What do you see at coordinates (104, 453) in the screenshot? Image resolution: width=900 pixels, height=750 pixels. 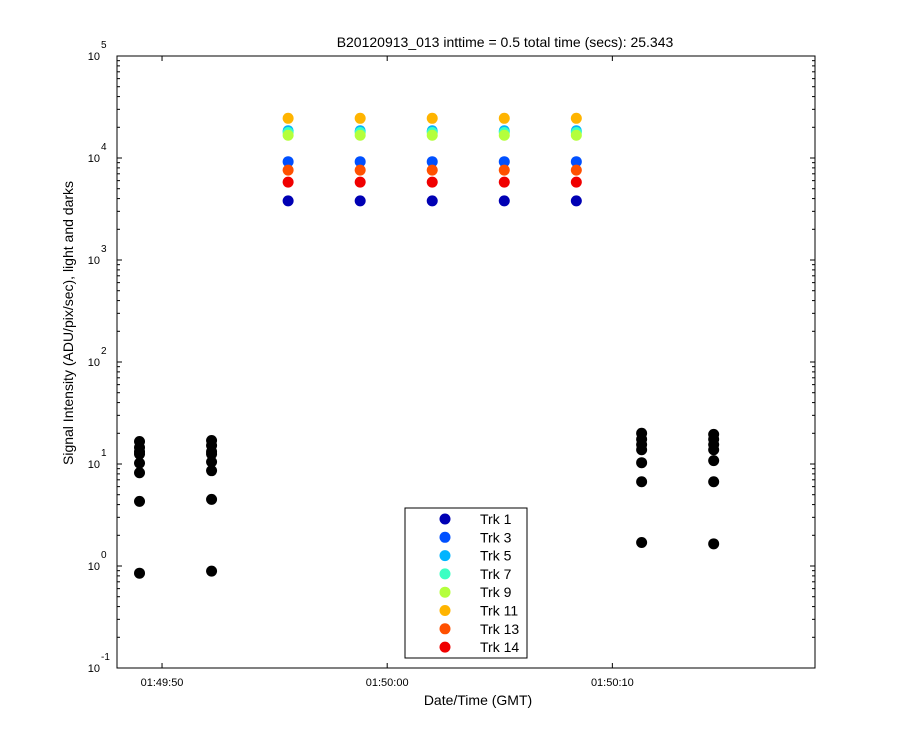 I see `y-tick-label-exponent: 1` at bounding box center [104, 453].